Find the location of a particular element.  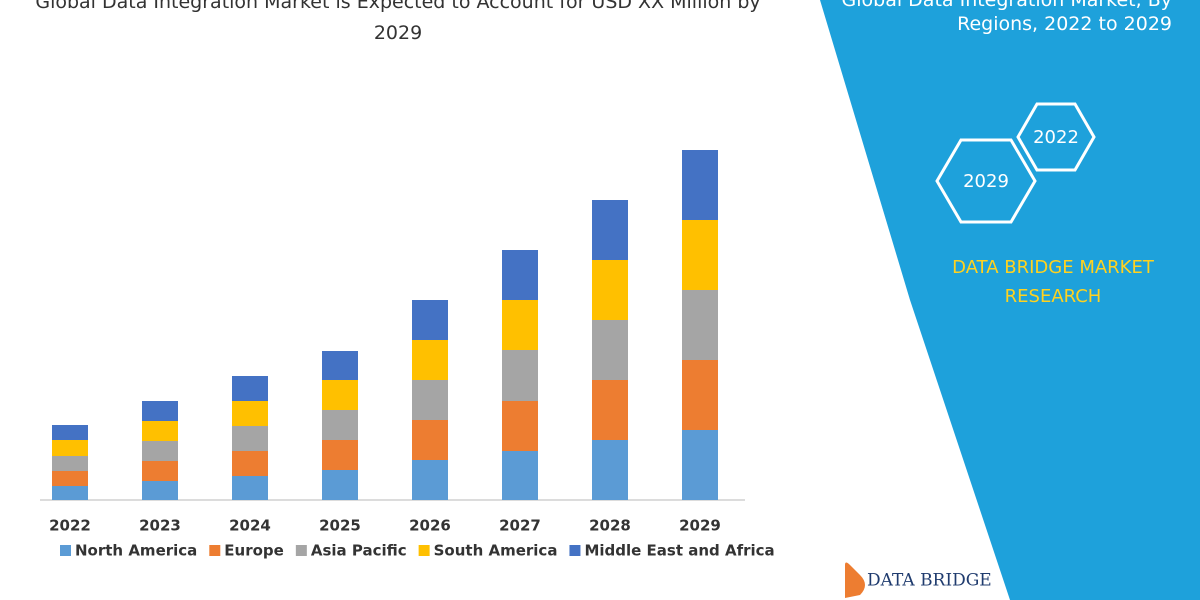

legend-label: Asia Pacific is located at coordinates (359, 551).